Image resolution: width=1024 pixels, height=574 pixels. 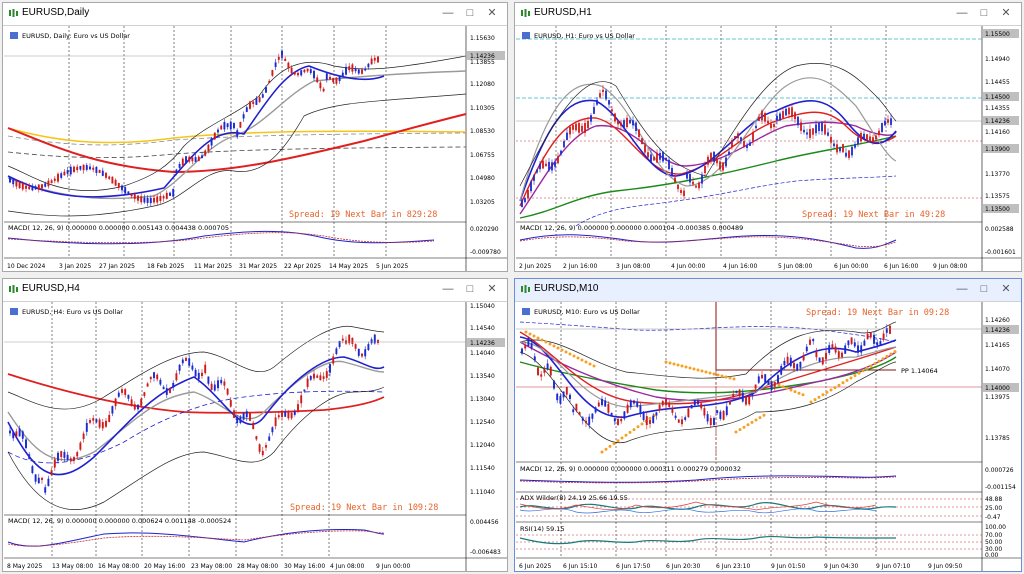 I want to click on time-axis-label: 9 Jun 09:50, so click(x=945, y=566).